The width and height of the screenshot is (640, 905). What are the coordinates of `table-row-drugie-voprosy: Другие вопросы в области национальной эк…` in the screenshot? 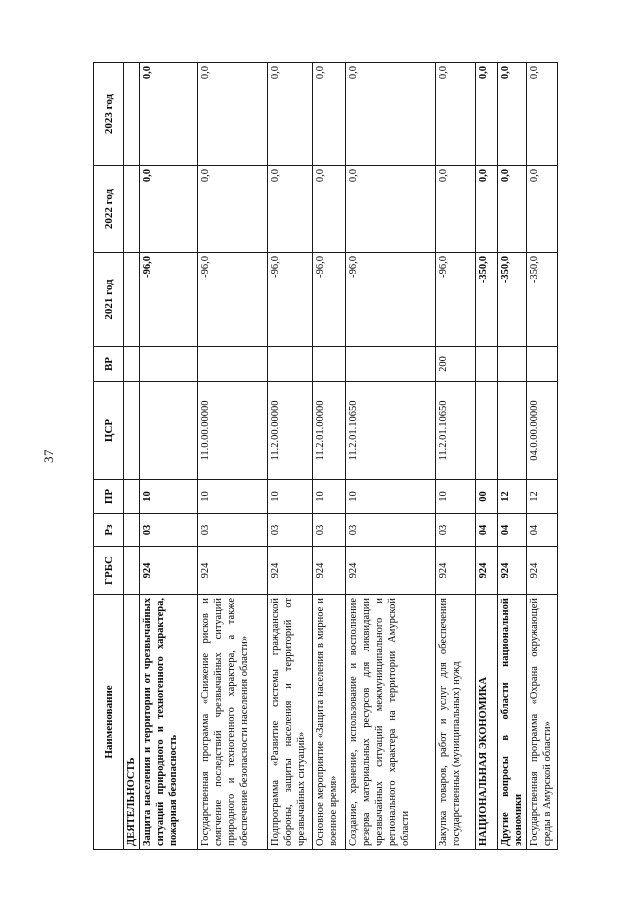 It's located at (512, 456).